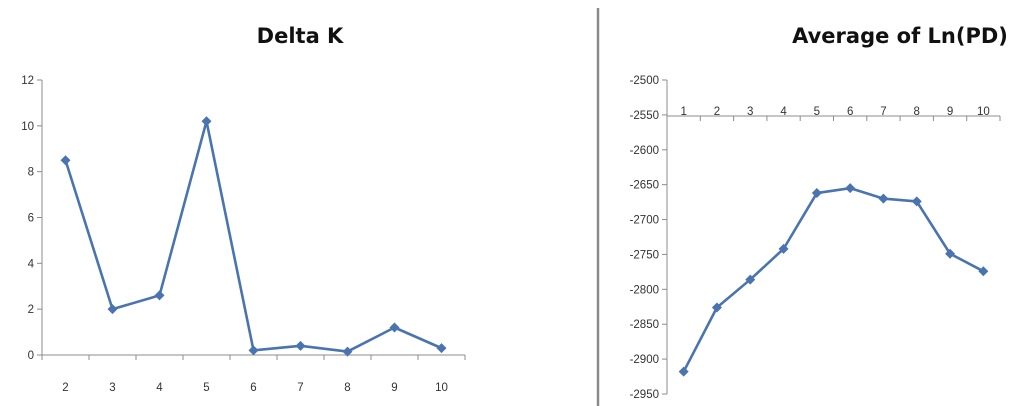  I want to click on delta-k-y-tick-label: 12, so click(27, 81).